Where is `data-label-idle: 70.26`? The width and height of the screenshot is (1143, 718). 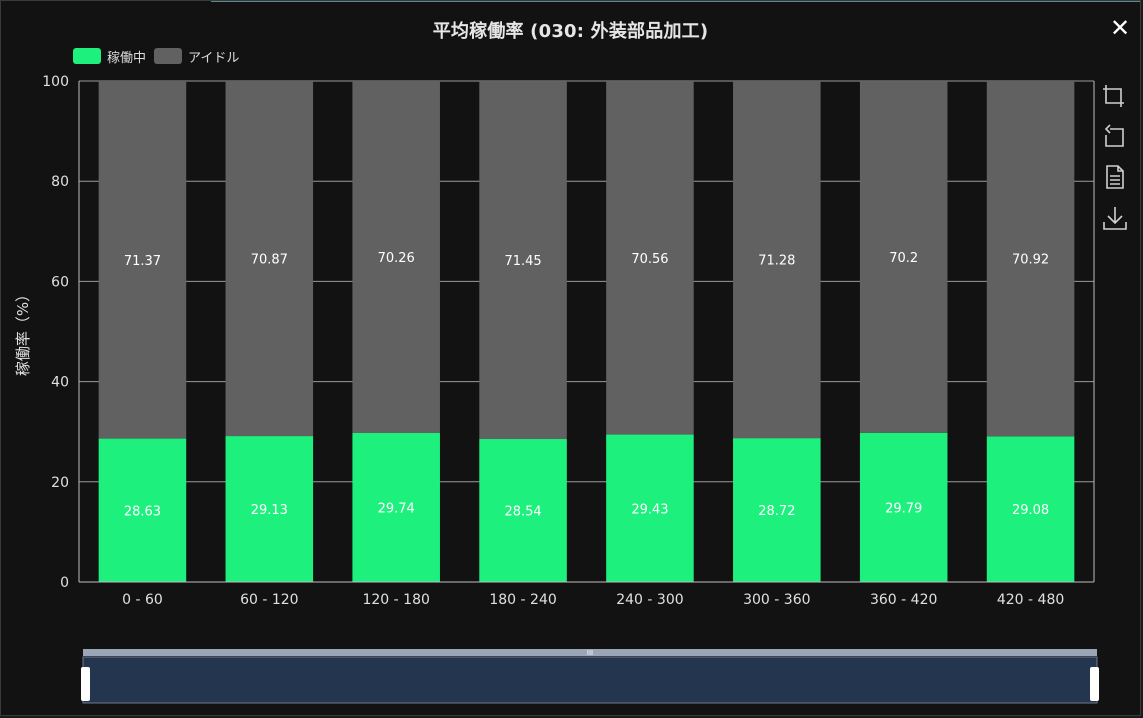 data-label-idle: 70.26 is located at coordinates (396, 258).